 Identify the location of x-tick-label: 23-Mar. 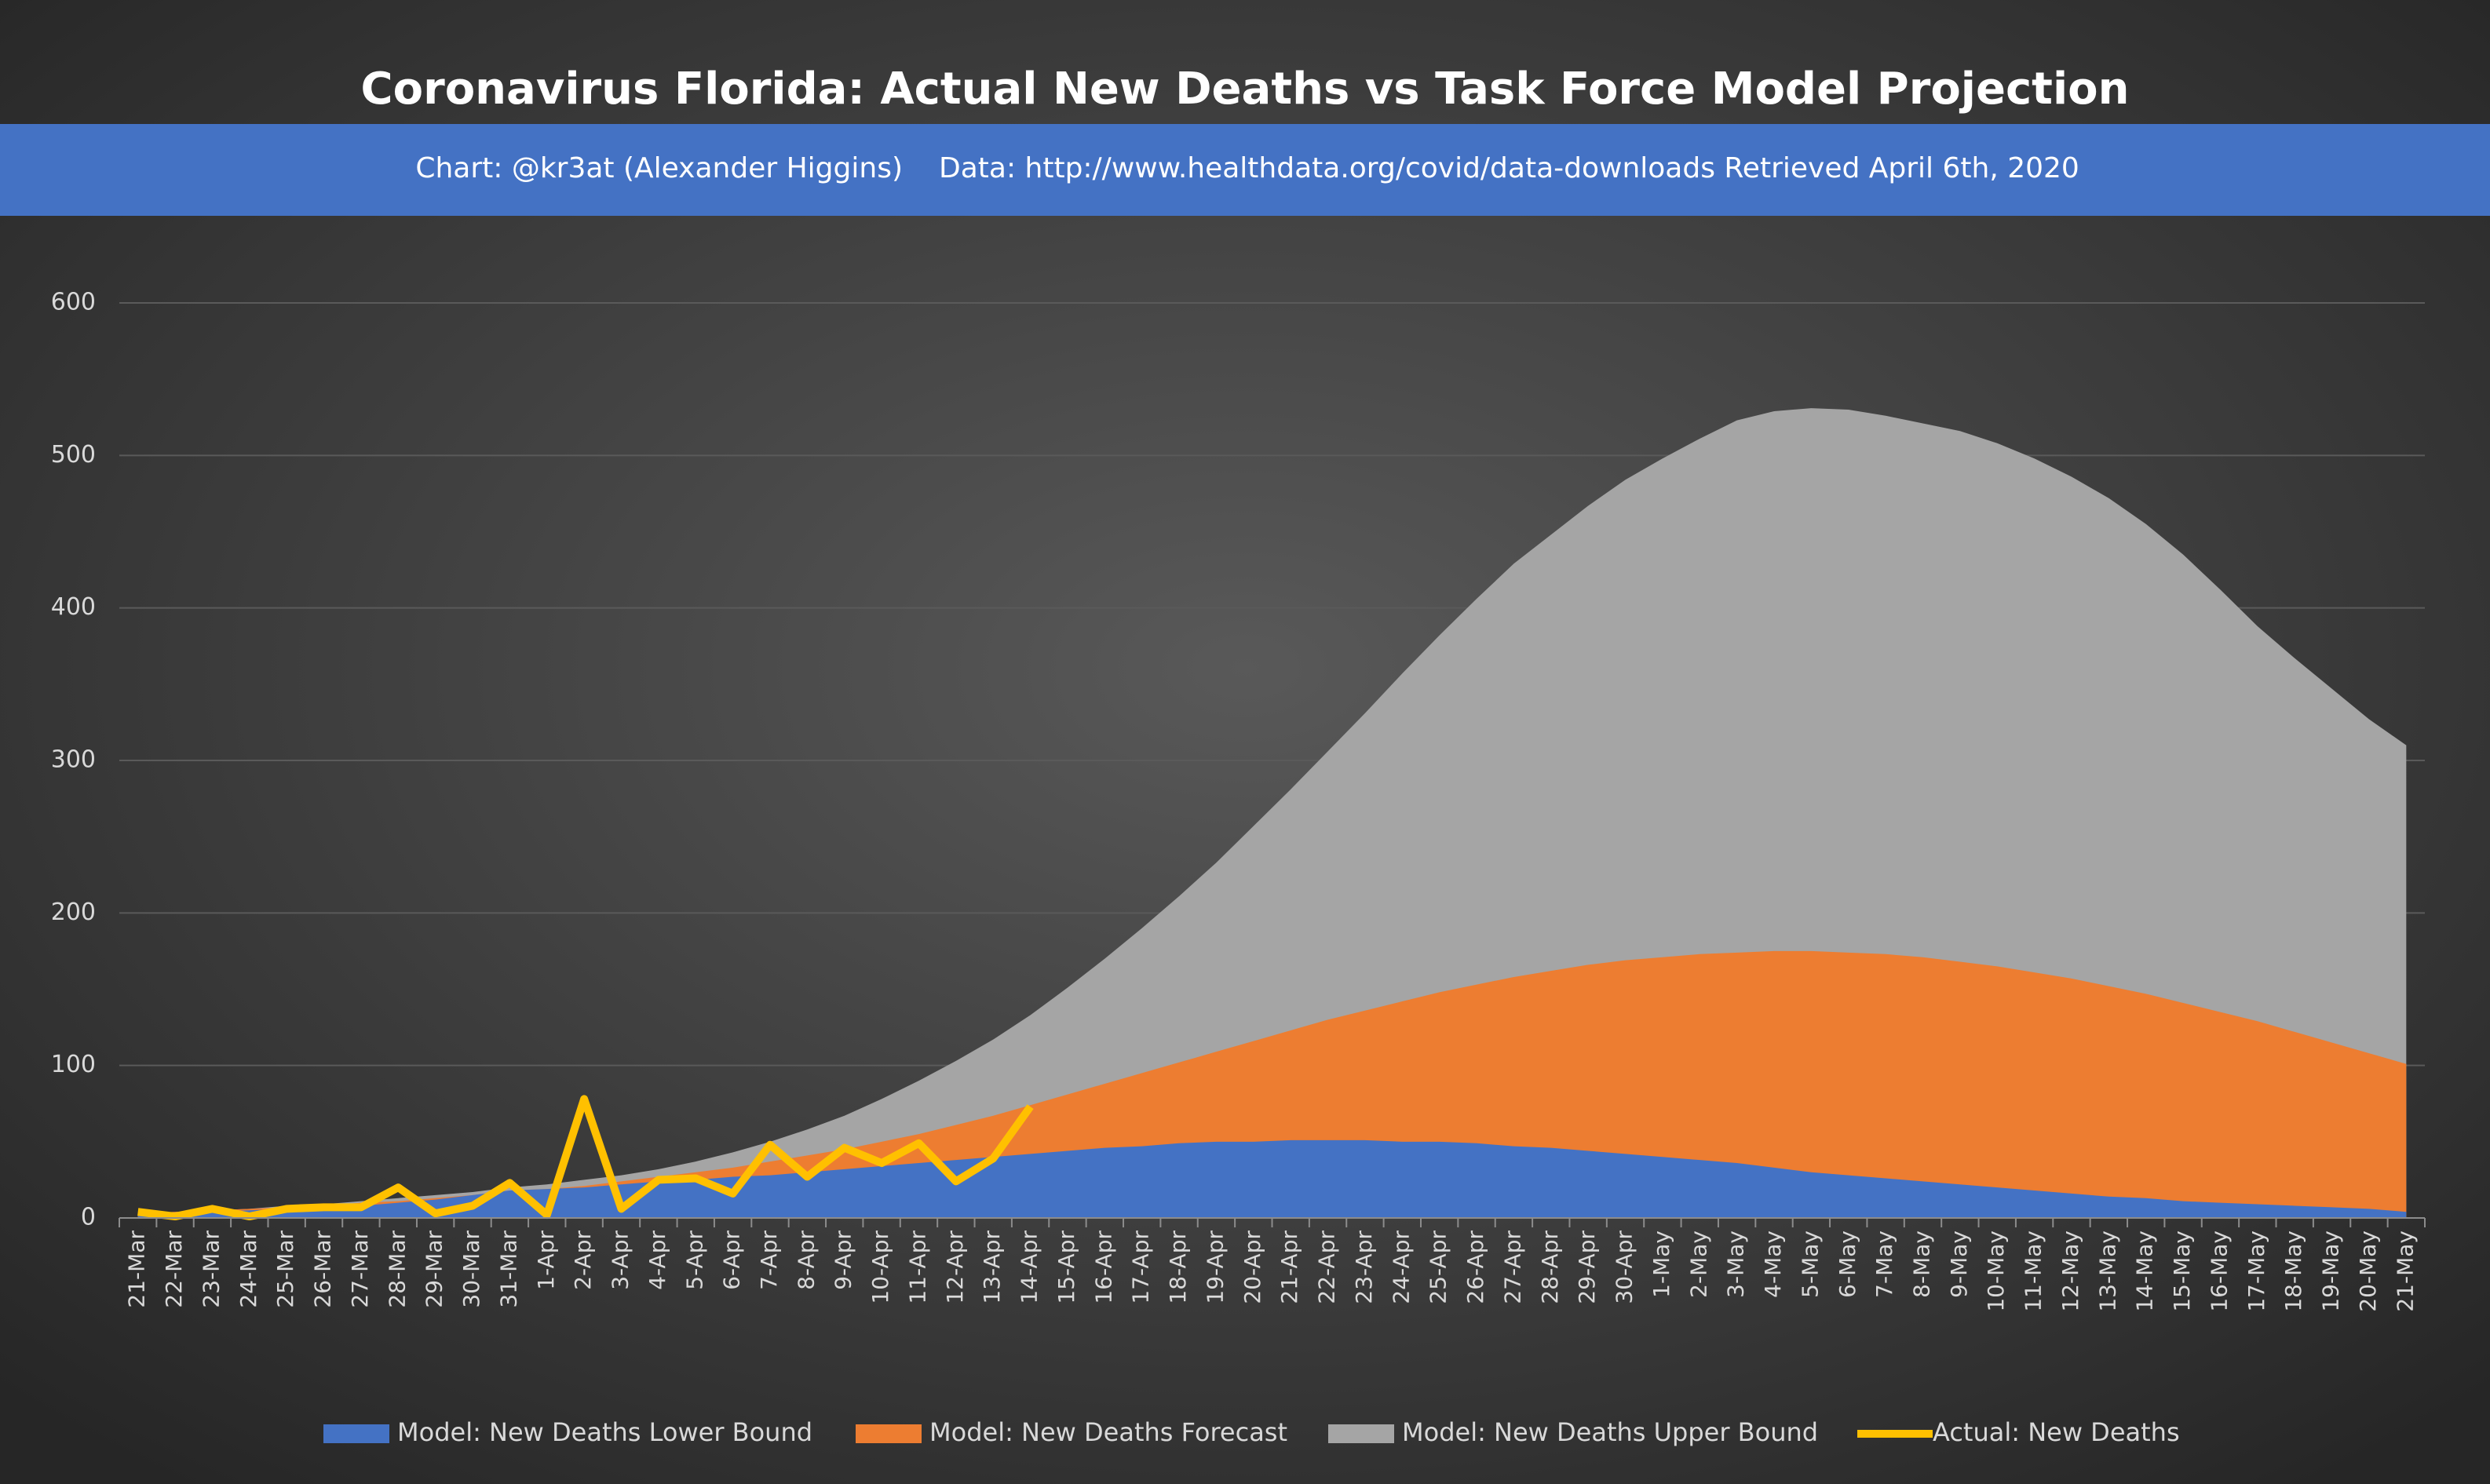
(211, 1269).